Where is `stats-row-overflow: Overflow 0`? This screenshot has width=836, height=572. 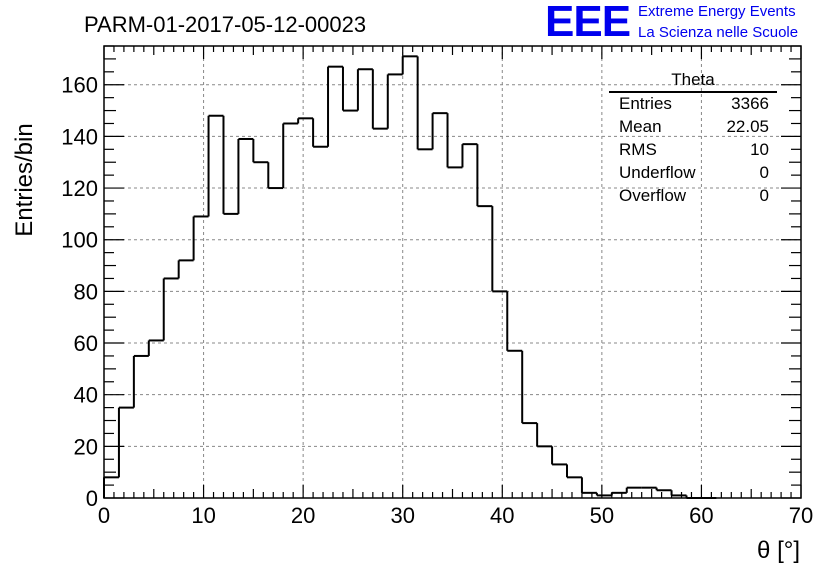 stats-row-overflow: Overflow 0 is located at coordinates (693, 196).